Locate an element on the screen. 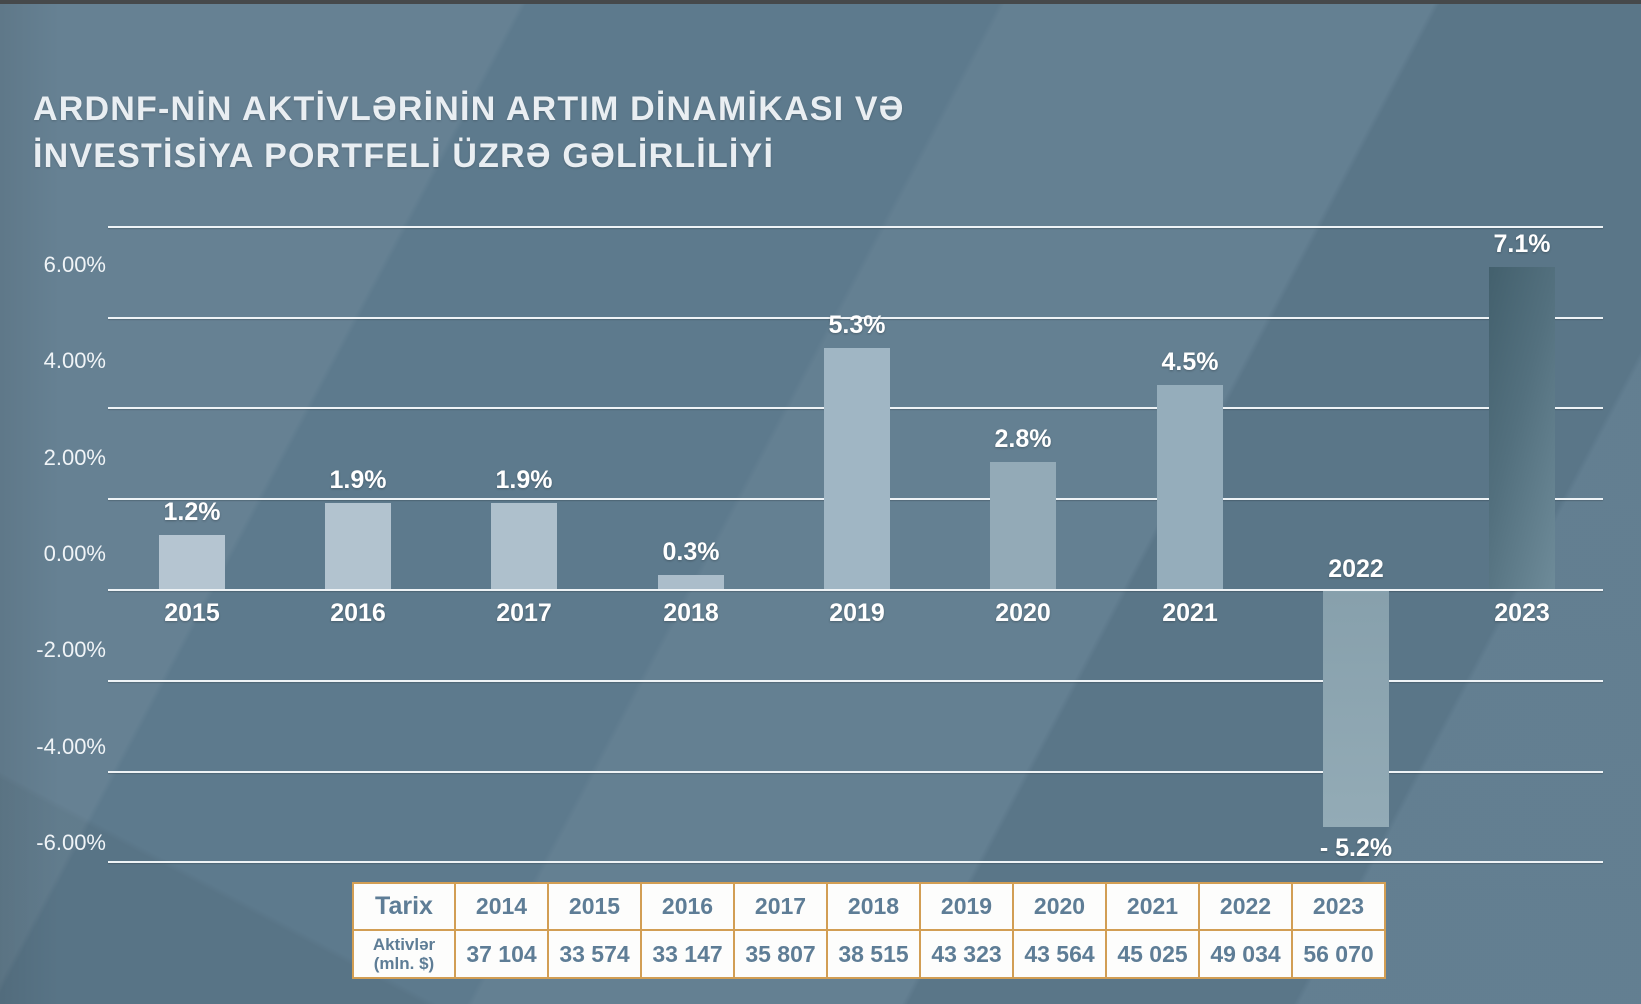  y-axis-label-0pct: 0.00% is located at coordinates (74, 553).